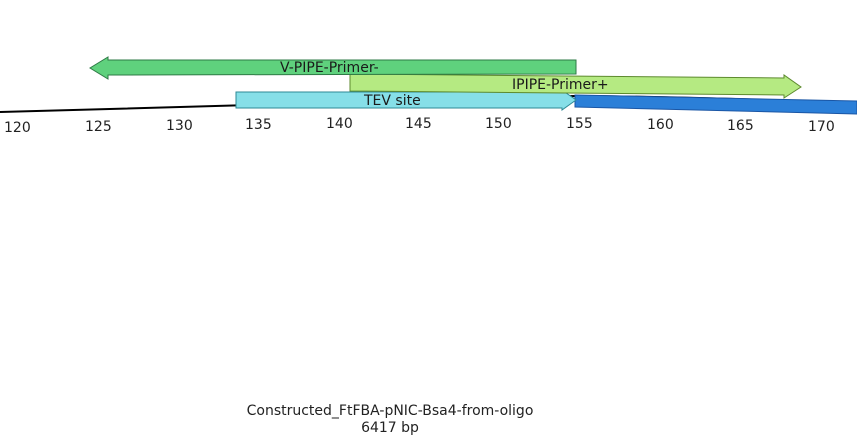 The height and width of the screenshot is (446, 857). I want to click on construct-length: 6417 bp, so click(390, 428).